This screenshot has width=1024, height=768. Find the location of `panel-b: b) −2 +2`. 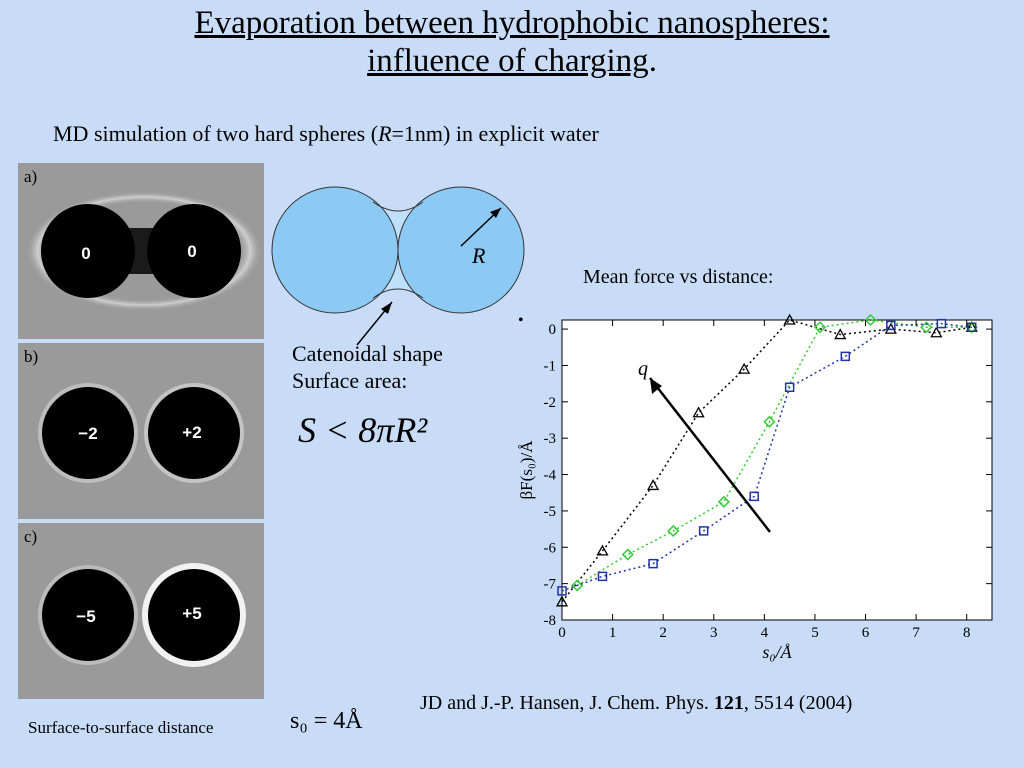

panel-b: b) −2 +2 is located at coordinates (141, 431).